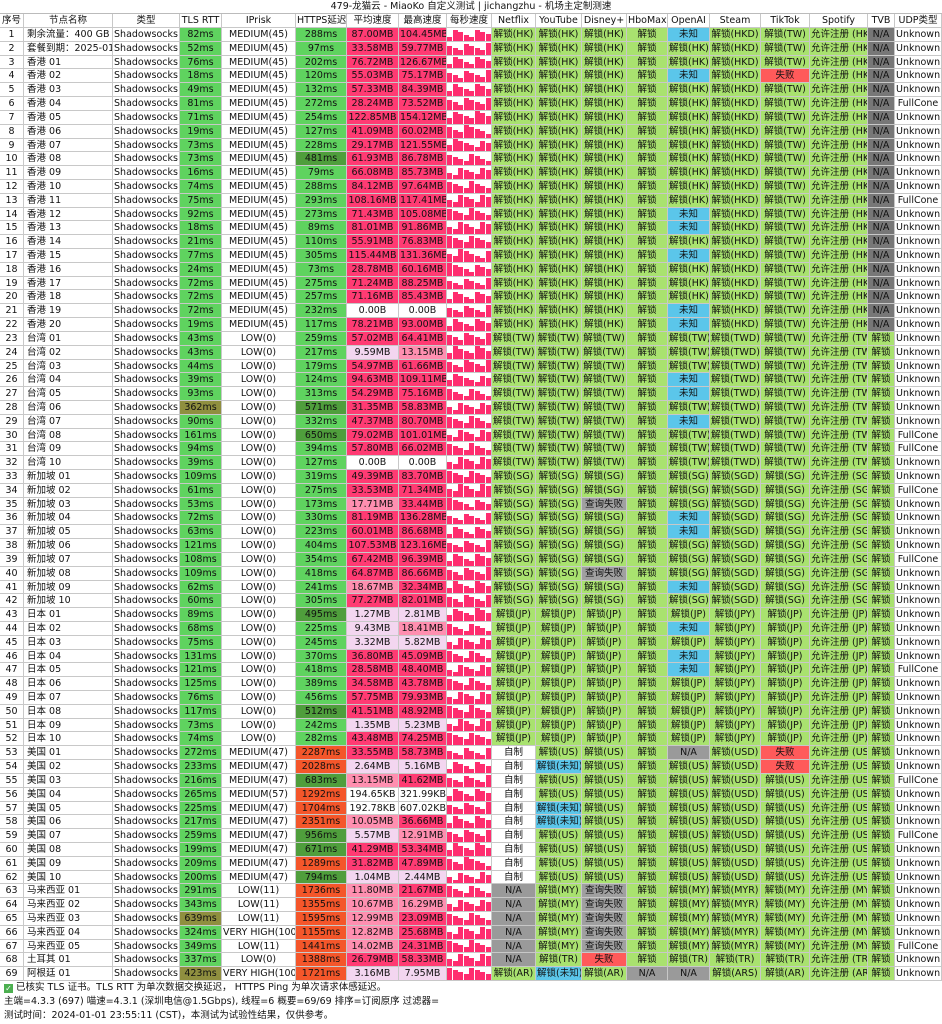 The image size is (942, 1024). What do you see at coordinates (423, 76) in the screenshot?
I see `max-speed: 75.17MB` at bounding box center [423, 76].